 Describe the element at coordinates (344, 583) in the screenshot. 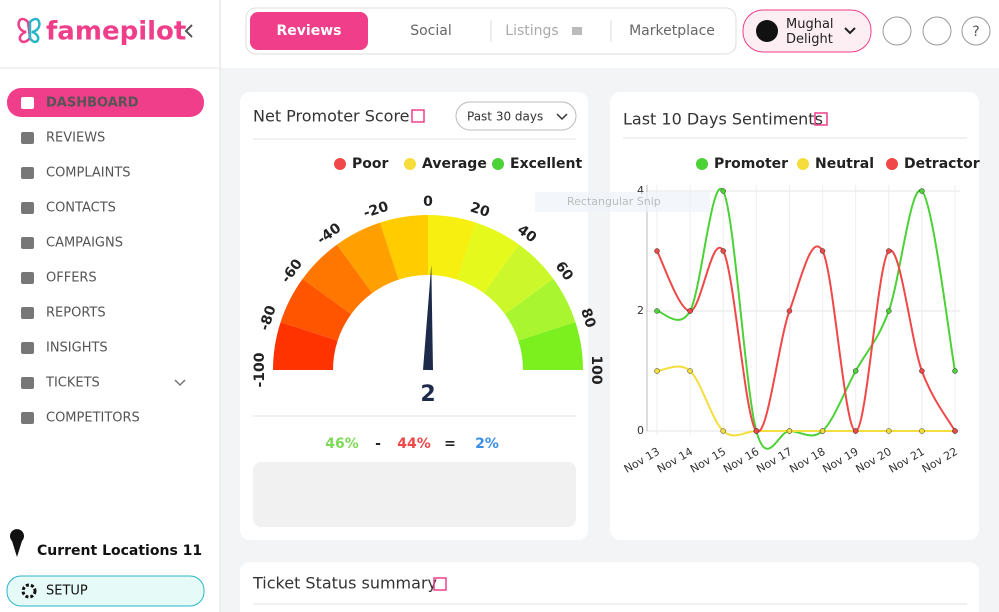

I see `ticket-title: Ticket Status summary` at that location.